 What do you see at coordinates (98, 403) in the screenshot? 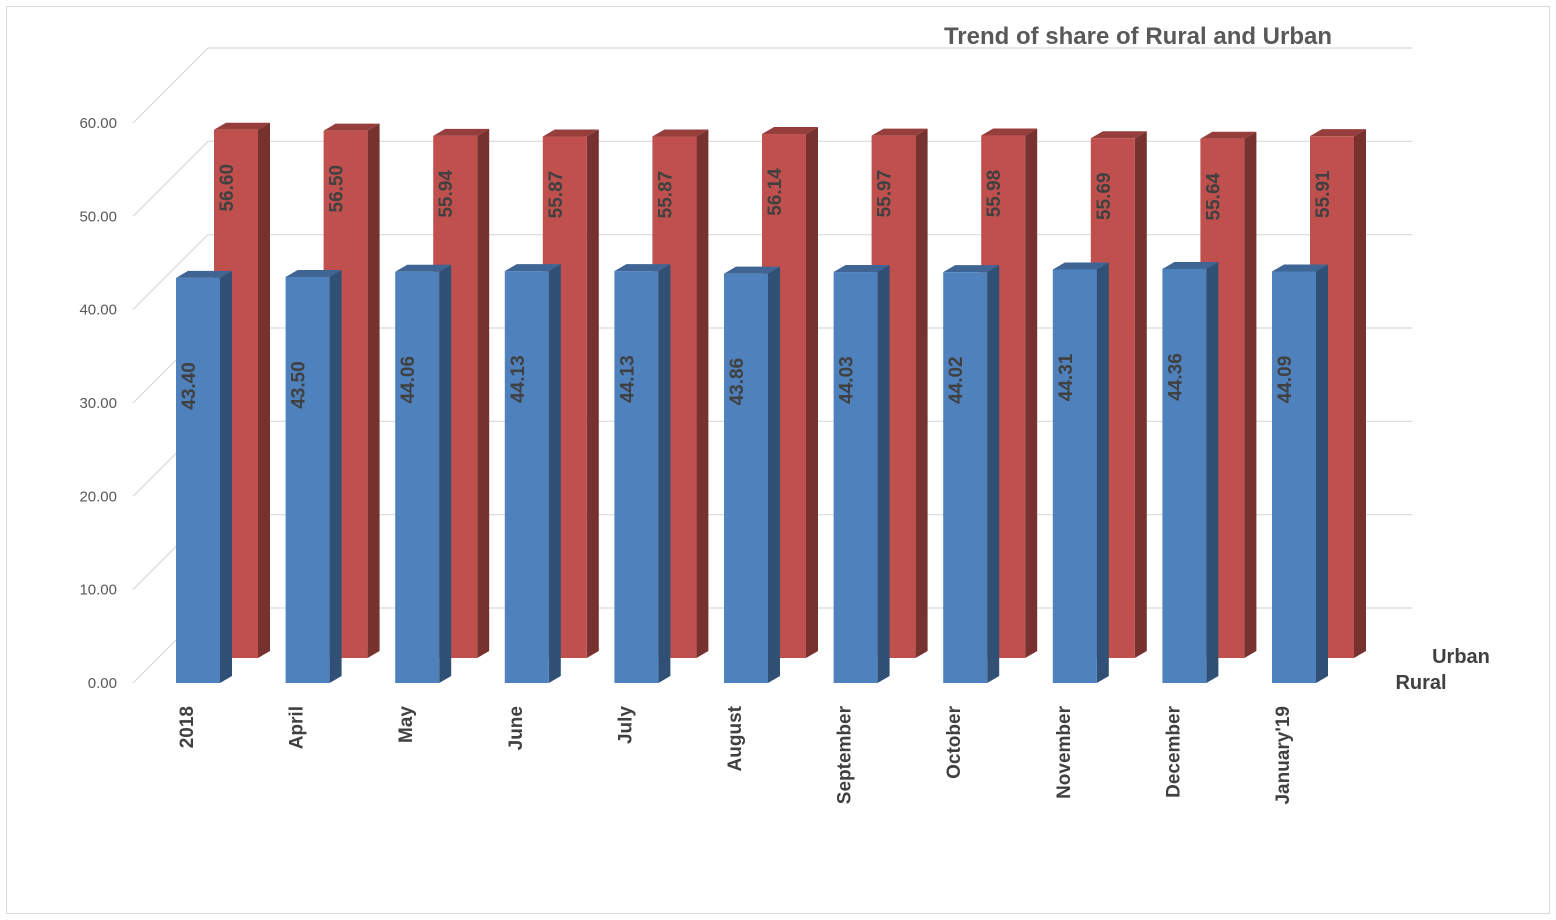
I see `y-tick-label: 30.00` at bounding box center [98, 403].